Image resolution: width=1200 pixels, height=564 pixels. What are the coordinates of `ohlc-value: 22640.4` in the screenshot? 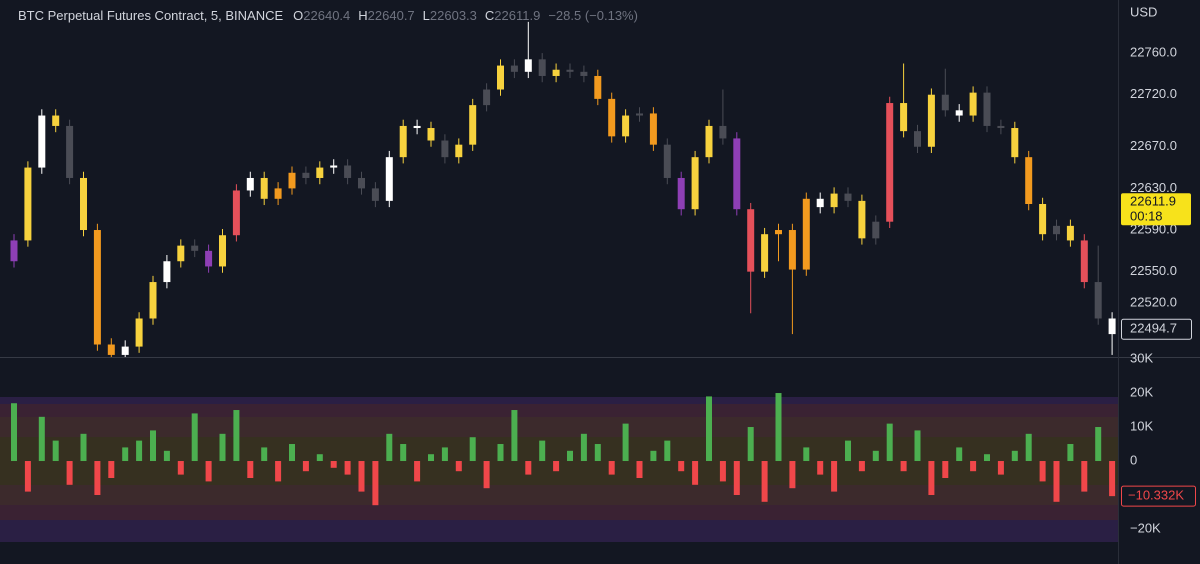 It's located at (326, 15).